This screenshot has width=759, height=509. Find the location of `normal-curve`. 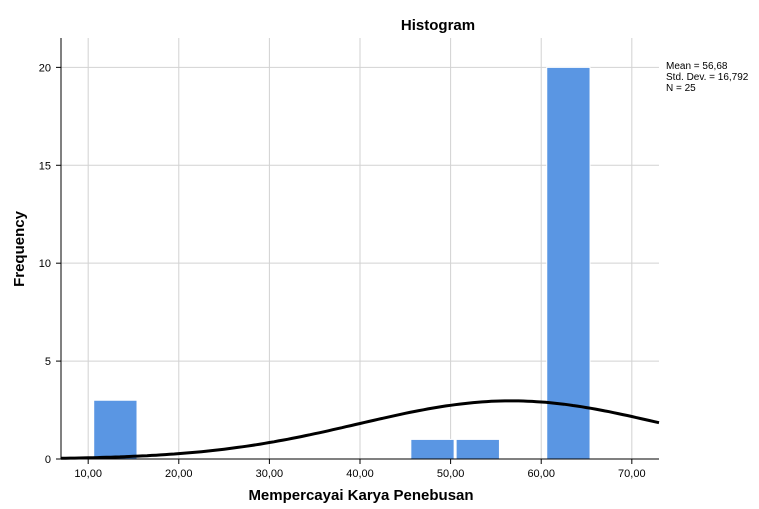

normal-curve is located at coordinates (360, 429).